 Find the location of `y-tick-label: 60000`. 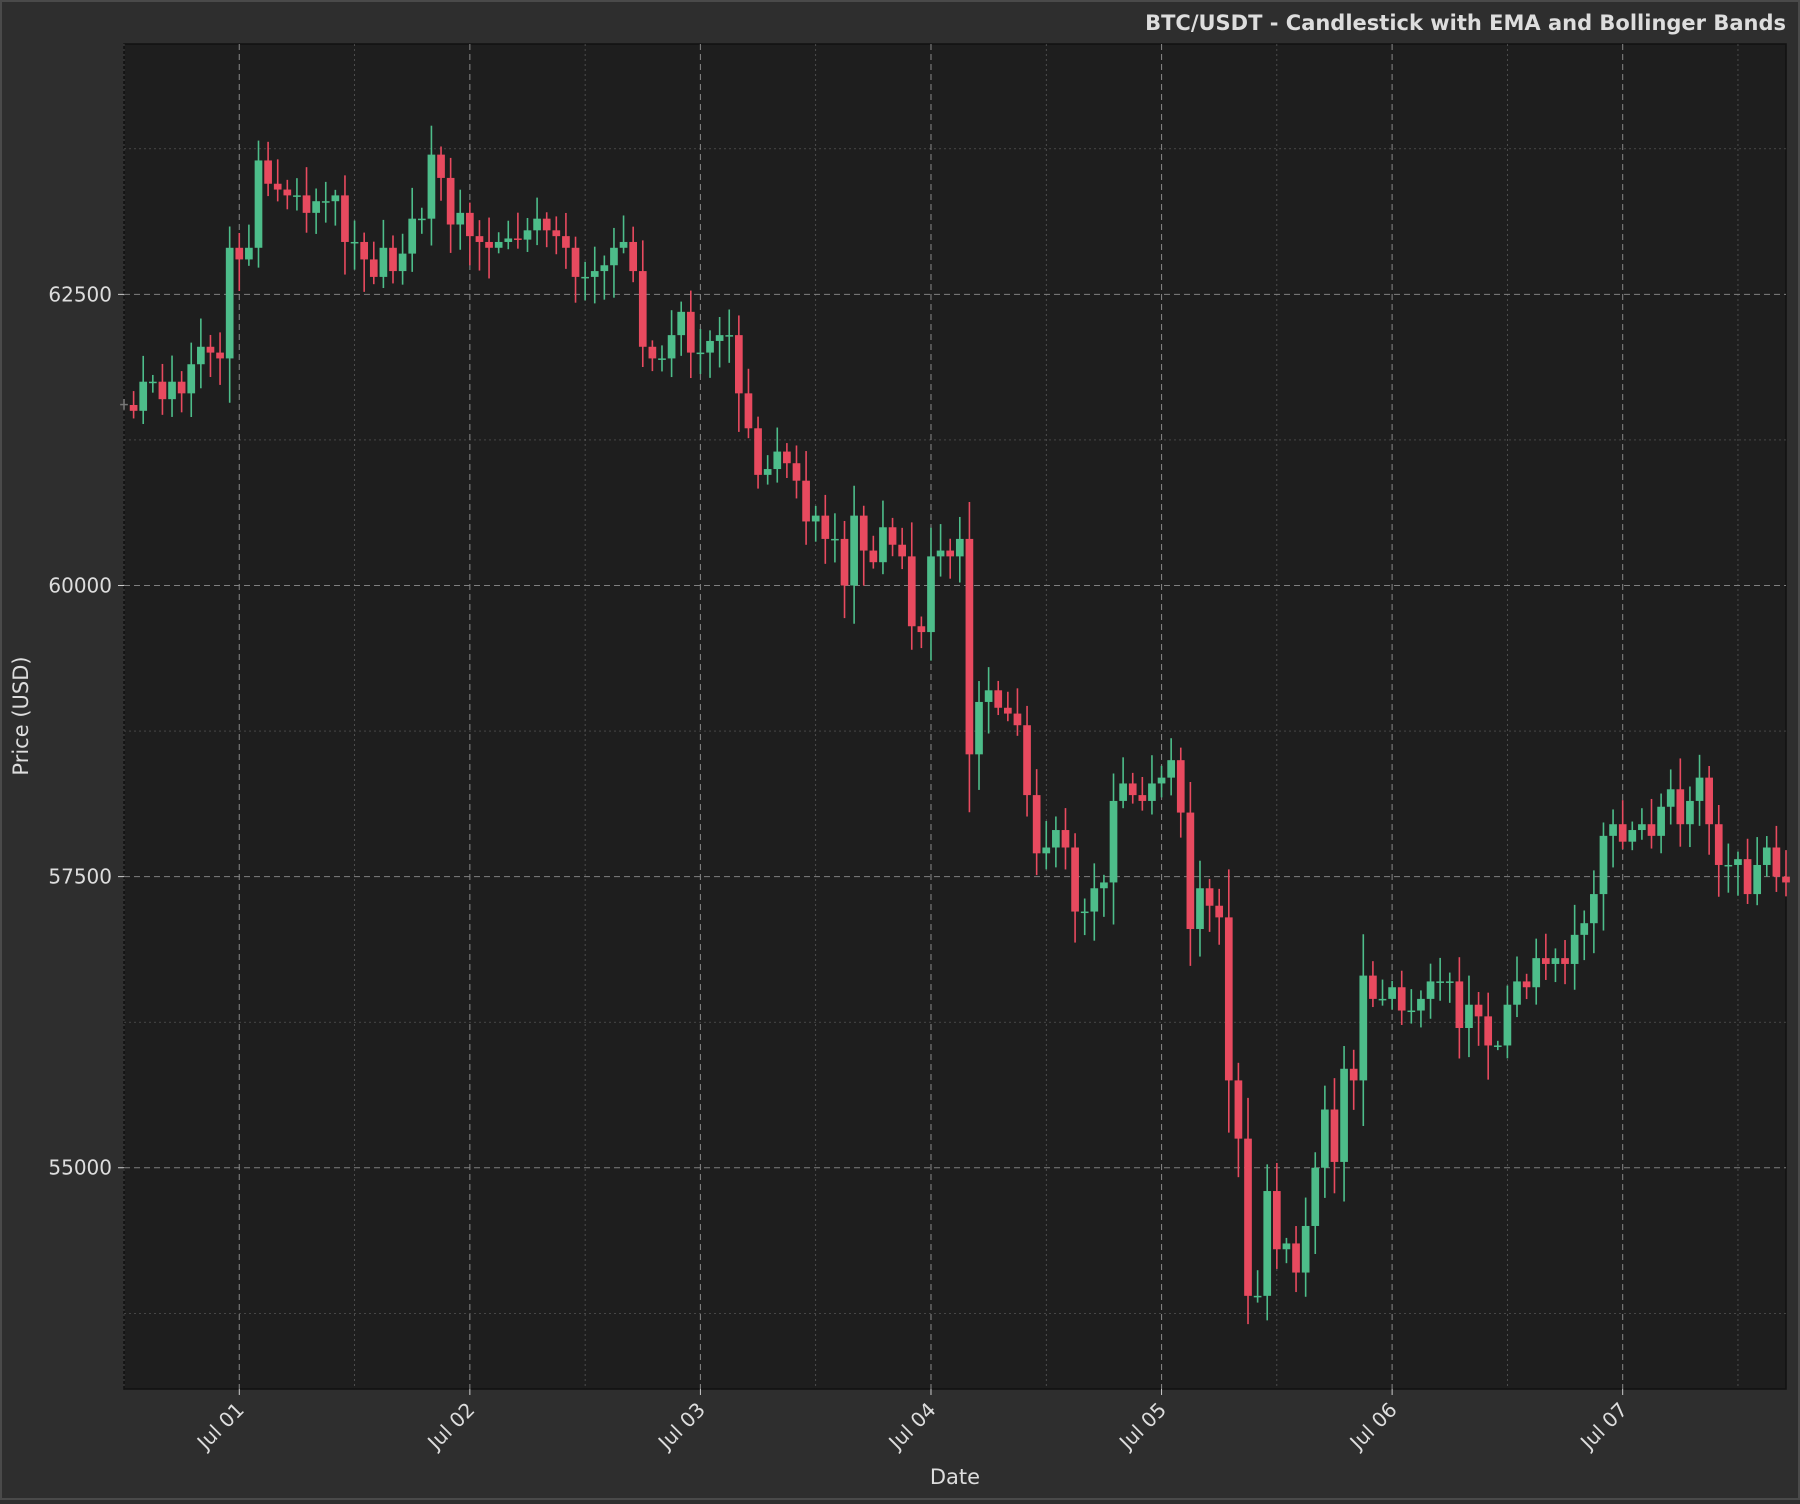

y-tick-label: 60000 is located at coordinates (80, 585).